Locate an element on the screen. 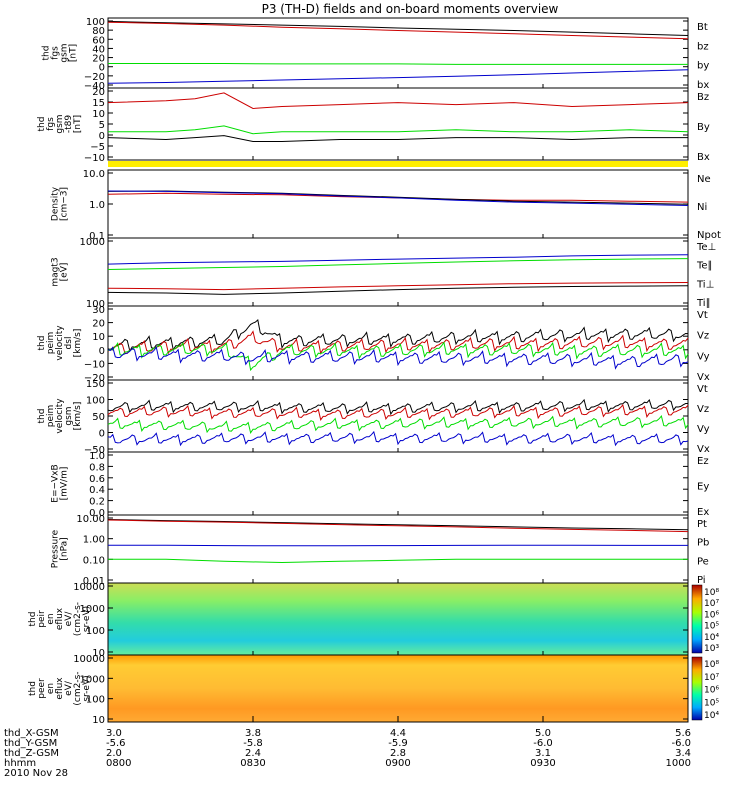 This screenshot has height=800, width=750. ephemeris-row-label: thd_Z-GSM is located at coordinates (31, 753).